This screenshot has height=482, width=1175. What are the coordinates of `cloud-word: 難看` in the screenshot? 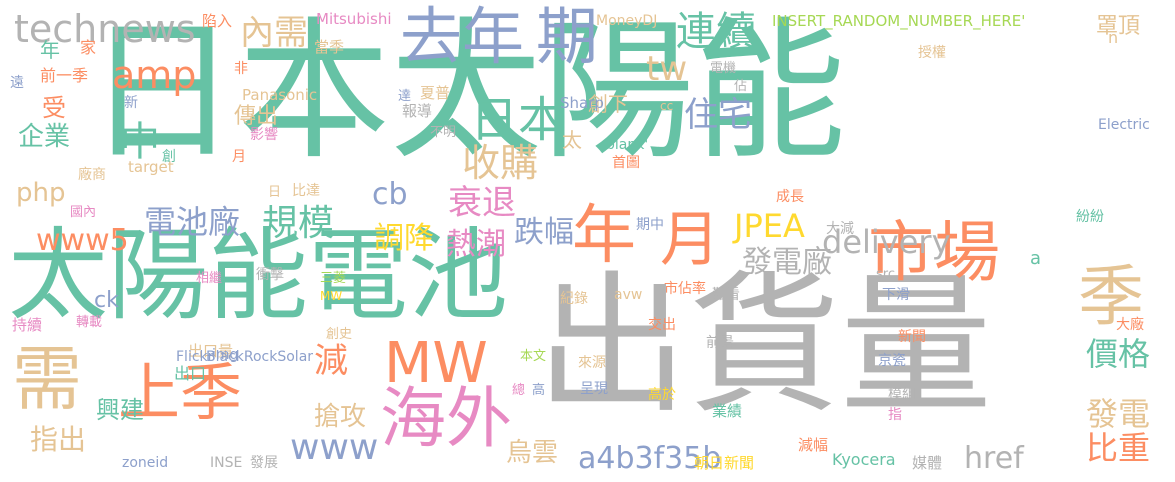 It's located at (726, 295).